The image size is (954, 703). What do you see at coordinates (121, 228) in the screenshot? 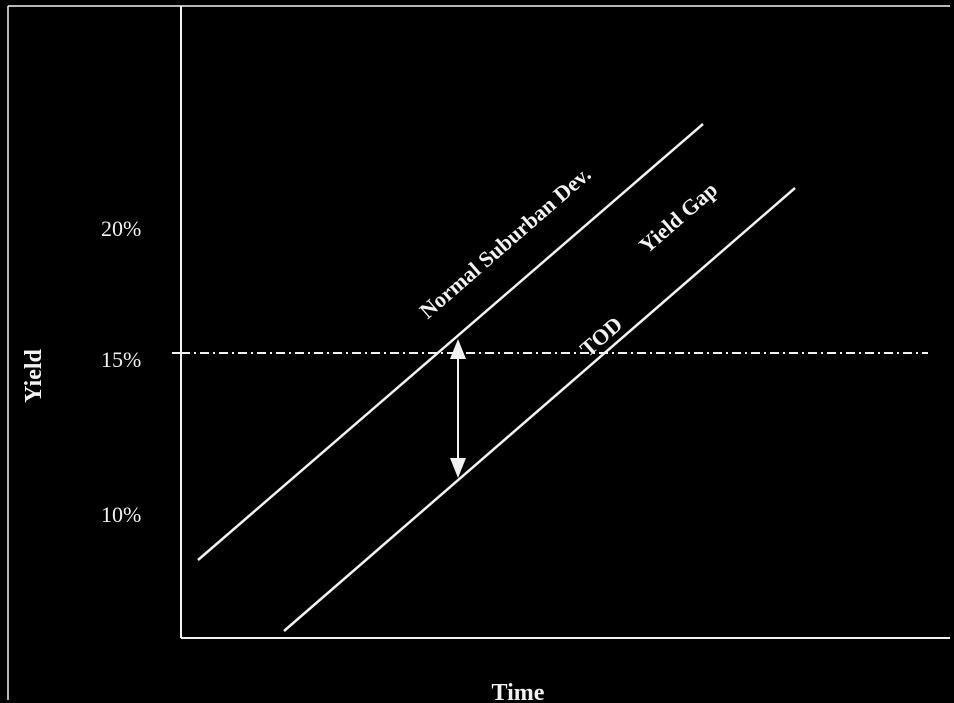
I see `y-tick-label-20: 20%` at bounding box center [121, 228].